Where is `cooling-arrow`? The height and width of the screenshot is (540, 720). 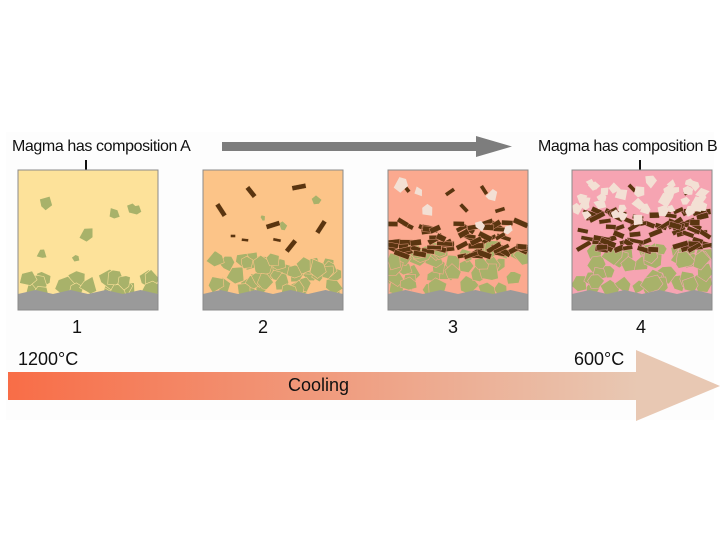
cooling-arrow is located at coordinates (364, 385).